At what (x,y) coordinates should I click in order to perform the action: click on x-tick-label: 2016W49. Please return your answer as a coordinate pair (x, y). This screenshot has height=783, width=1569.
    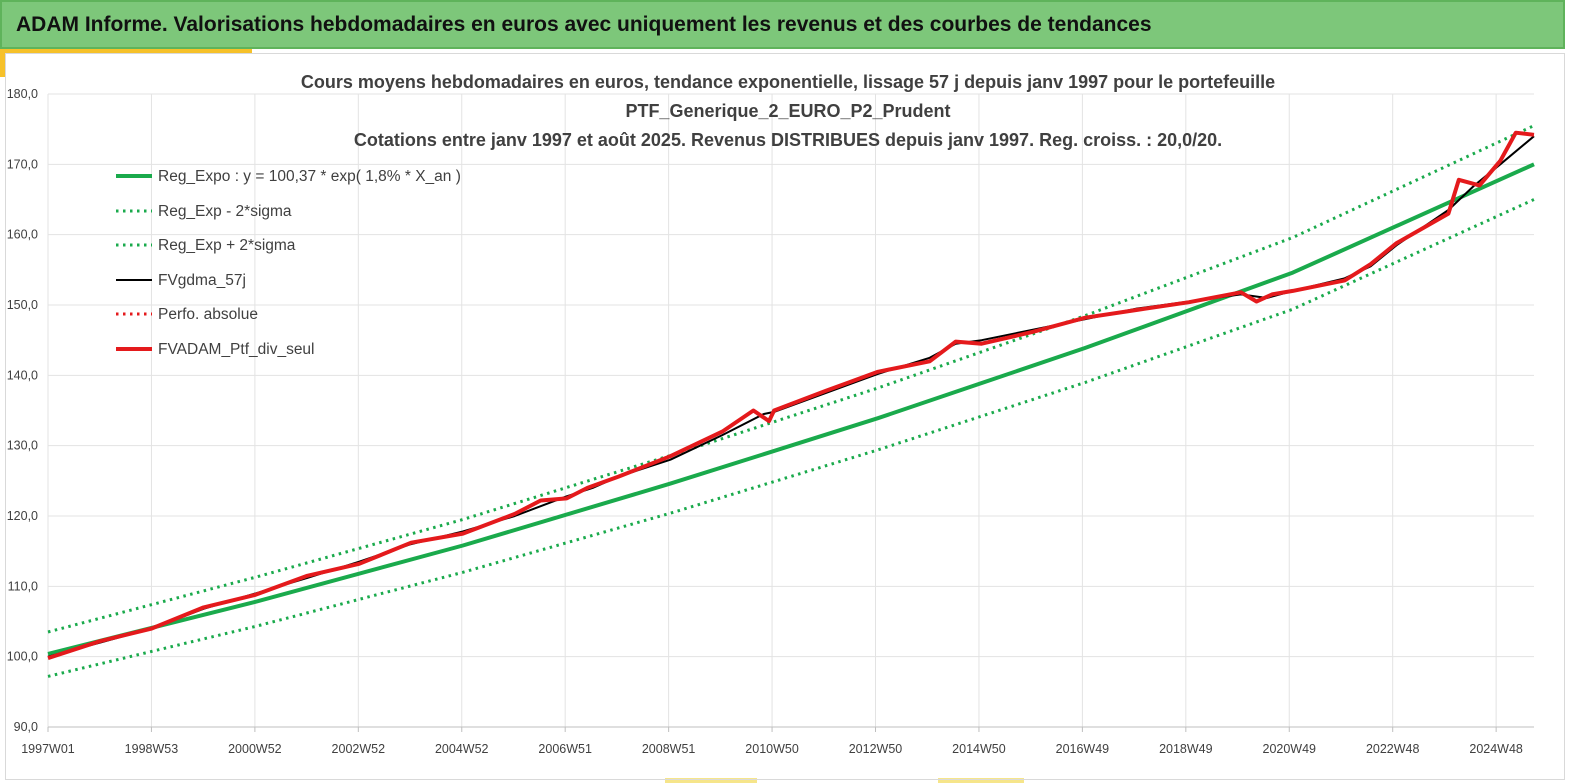
    Looking at the image, I should click on (1083, 749).